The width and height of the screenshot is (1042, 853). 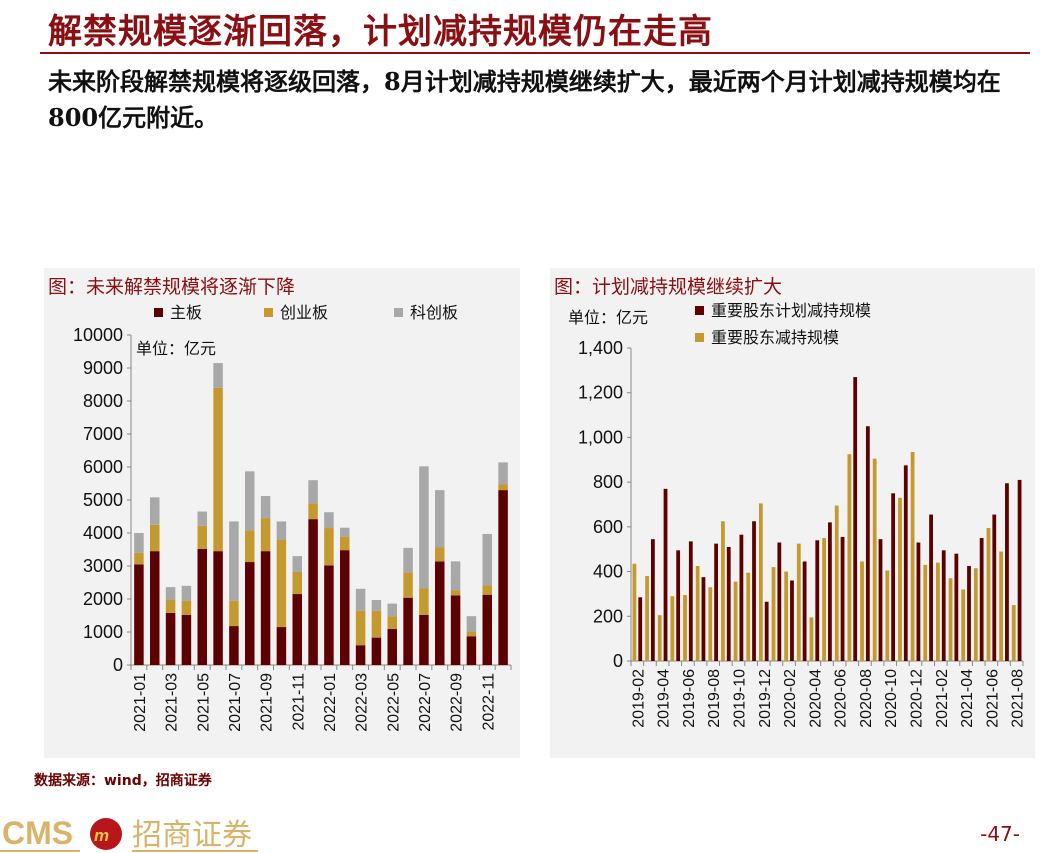 What do you see at coordinates (765, 698) in the screenshot?
I see `x-tick-label: 2019-12` at bounding box center [765, 698].